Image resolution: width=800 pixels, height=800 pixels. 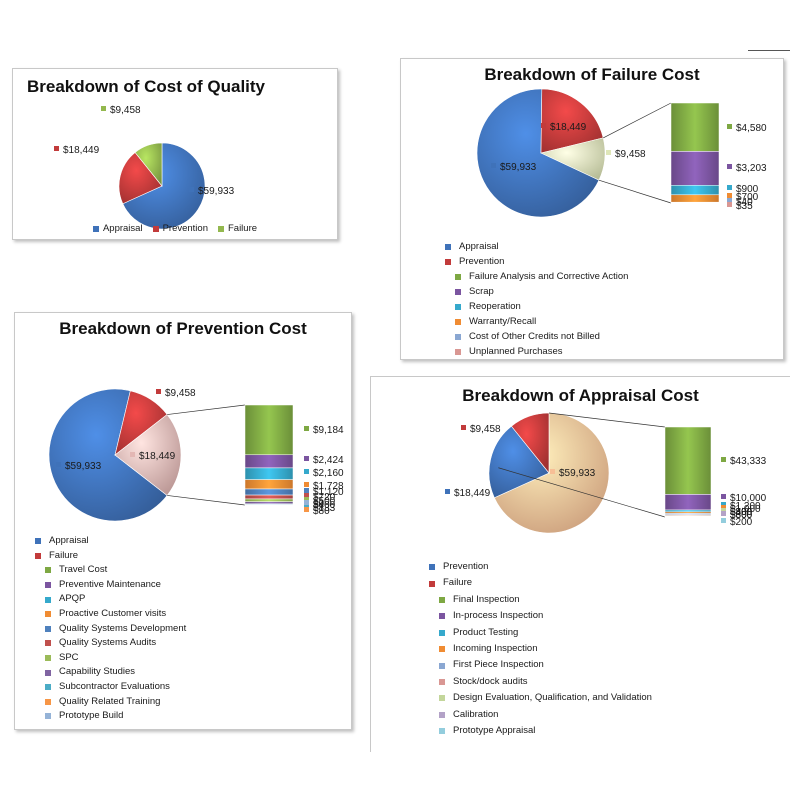 What do you see at coordinates (536, 291) in the screenshot?
I see `legend-item: Scrap` at bounding box center [536, 291].